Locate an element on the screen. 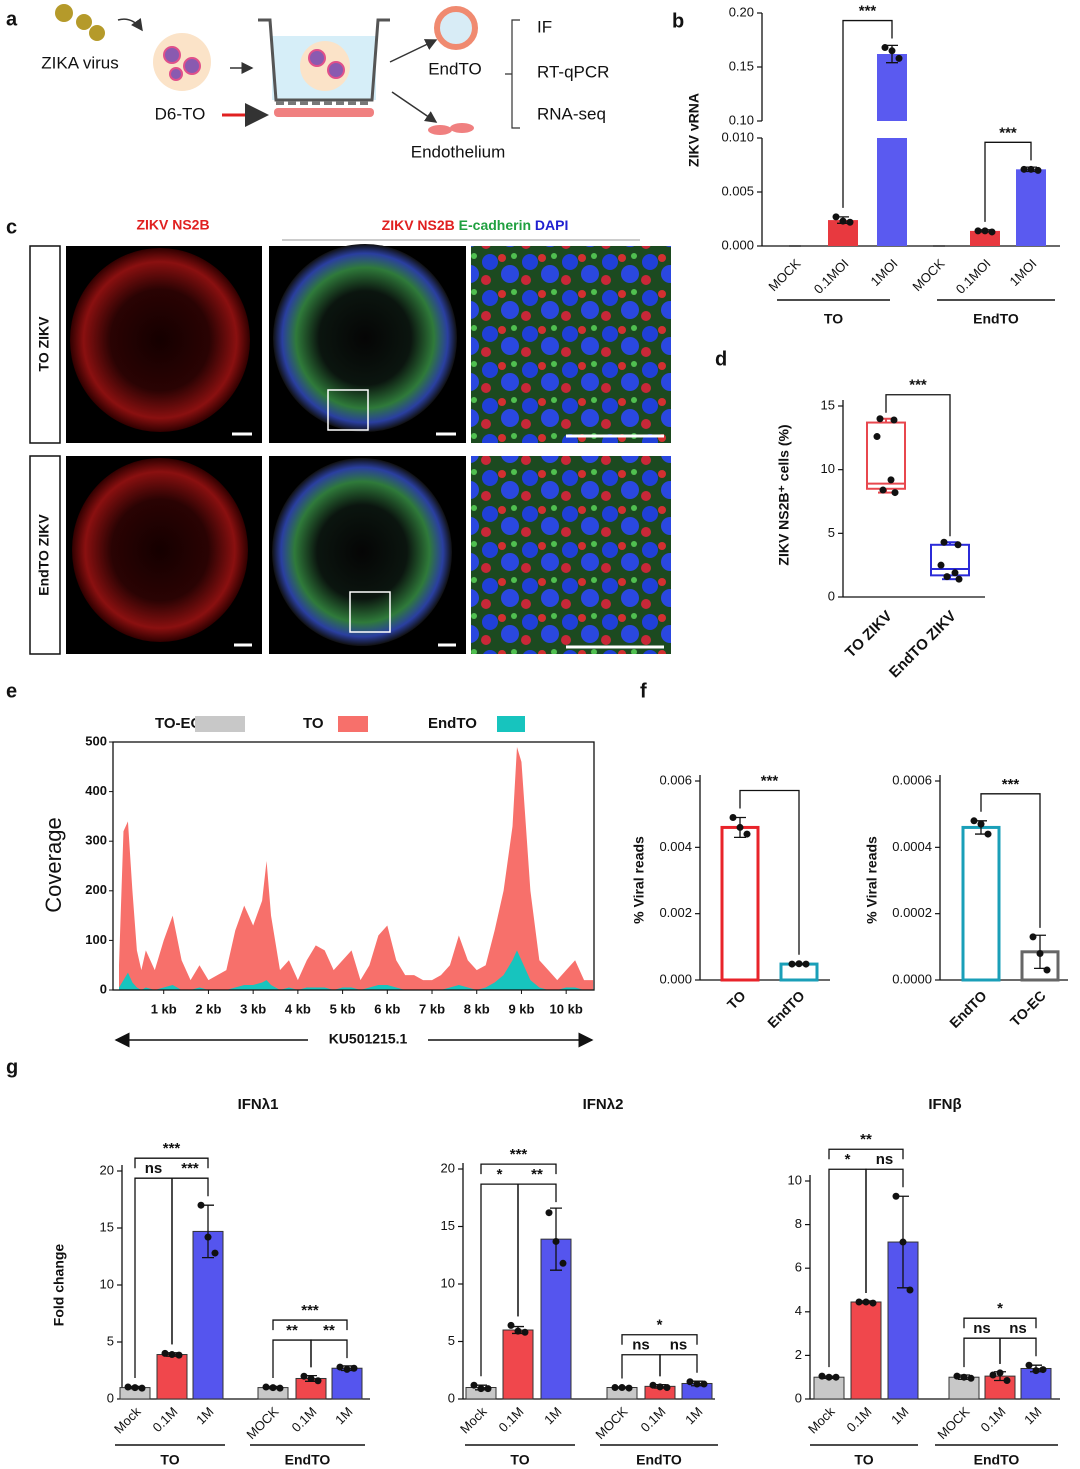  y-tick-label: 0.000 is located at coordinates (675, 978).